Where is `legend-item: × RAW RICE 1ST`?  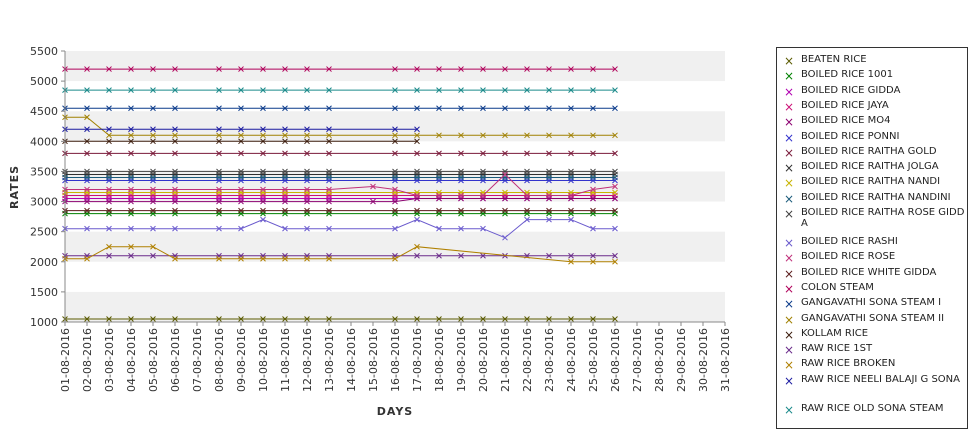
legend-item: × RAW RICE 1ST is located at coordinates (873, 350).